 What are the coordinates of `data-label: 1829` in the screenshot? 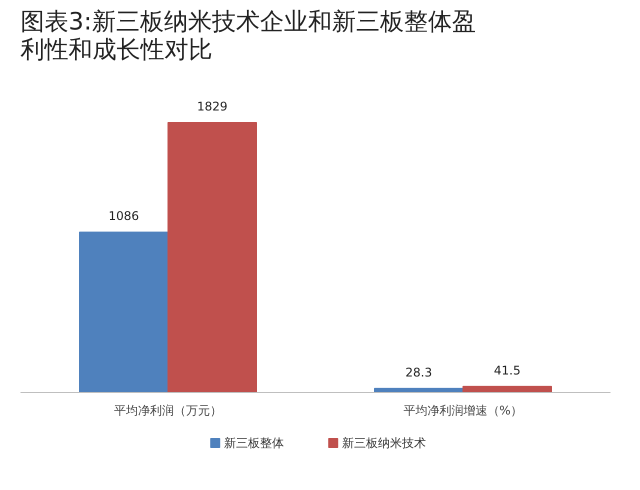 It's located at (212, 107).